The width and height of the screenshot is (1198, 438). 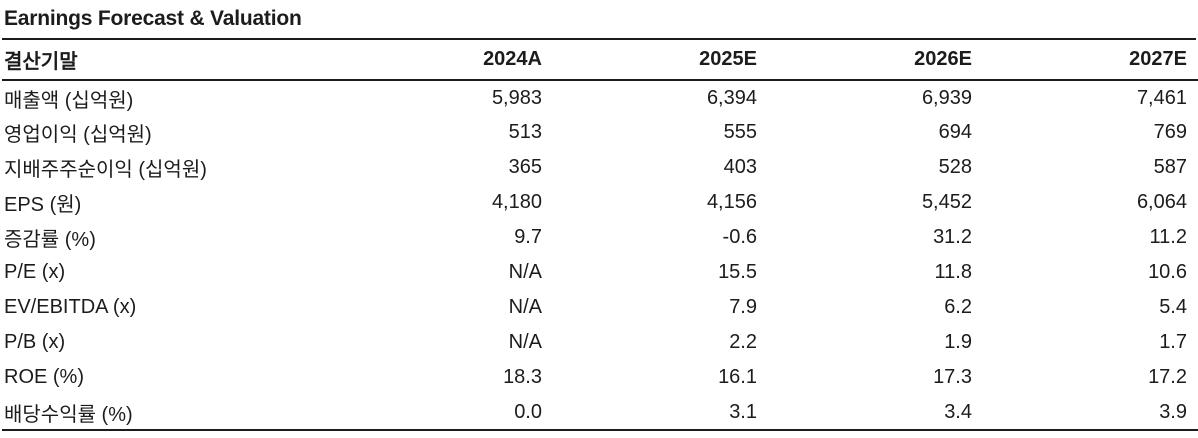 What do you see at coordinates (600, 377) in the screenshot?
I see `table-row: ROE (%) 18.3 16.1 17.3 17.2` at bounding box center [600, 377].